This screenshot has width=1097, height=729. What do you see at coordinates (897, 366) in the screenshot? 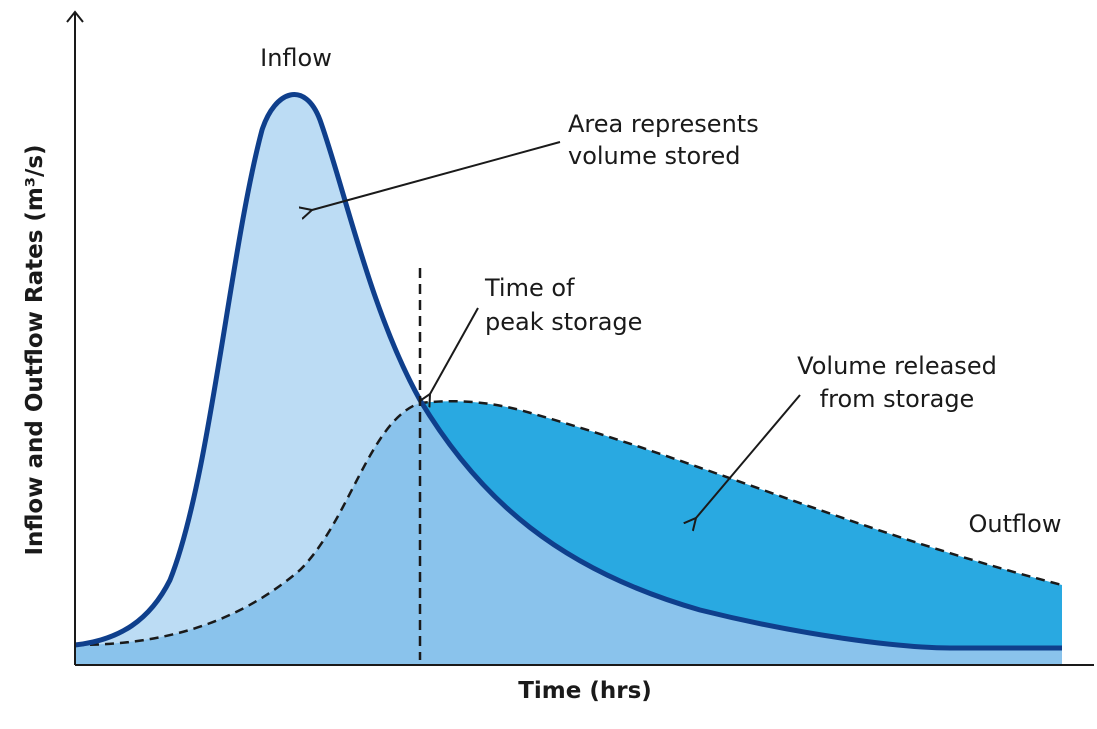
I see `released-label: Volume released` at bounding box center [897, 366].